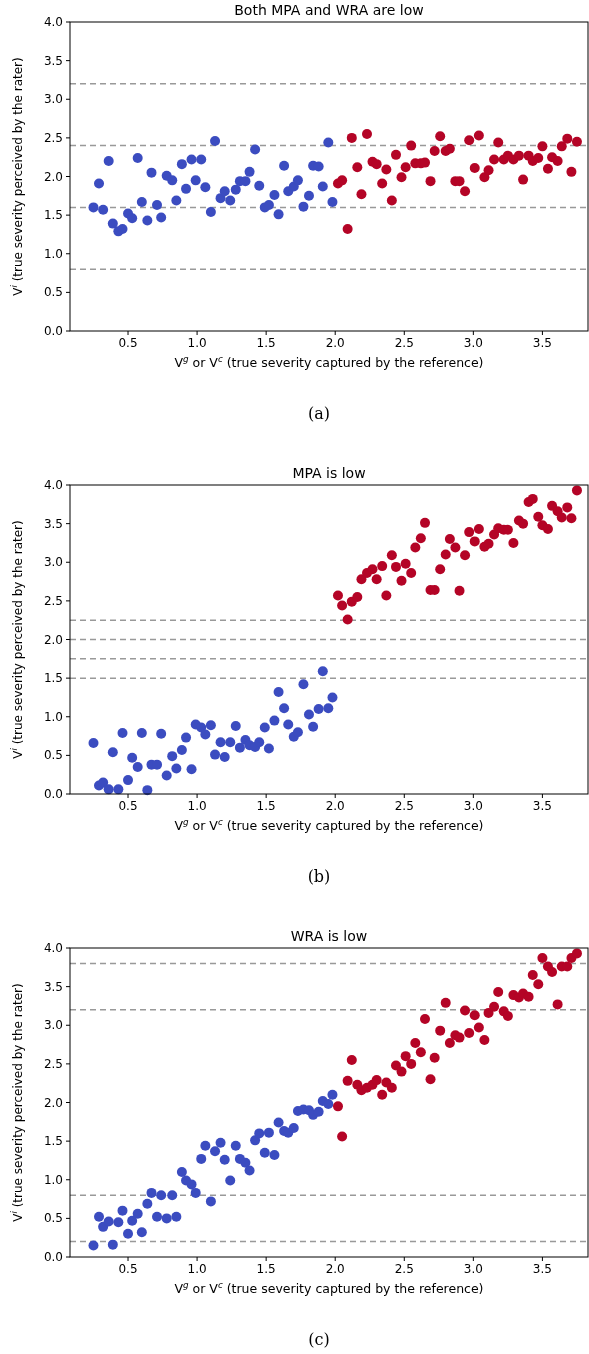 The image size is (589, 1354). What do you see at coordinates (53, 1179) in the screenshot?
I see `y-tick-label: 1.0` at bounding box center [53, 1179].